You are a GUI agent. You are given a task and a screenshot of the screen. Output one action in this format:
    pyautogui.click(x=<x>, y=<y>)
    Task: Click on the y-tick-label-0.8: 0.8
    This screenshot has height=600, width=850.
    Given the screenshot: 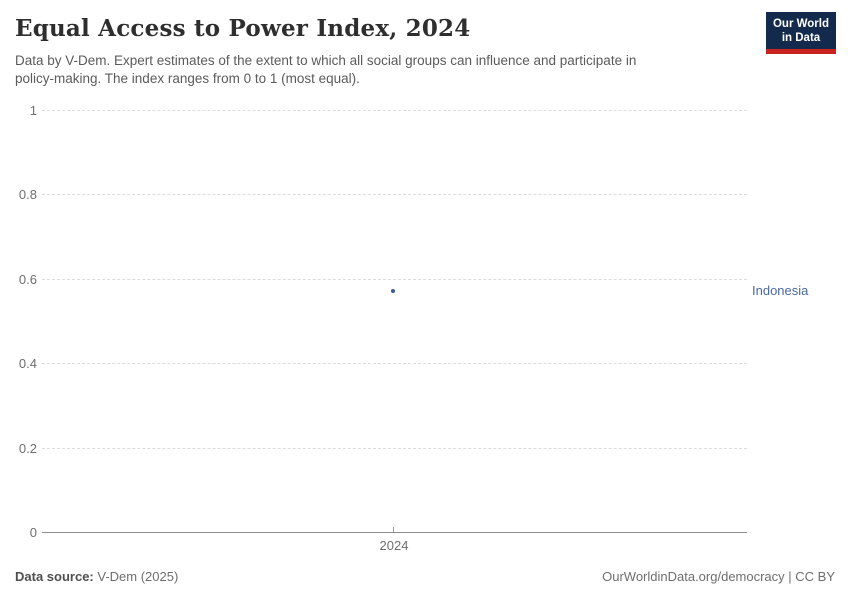 What is the action you would take?
    pyautogui.click(x=27, y=194)
    